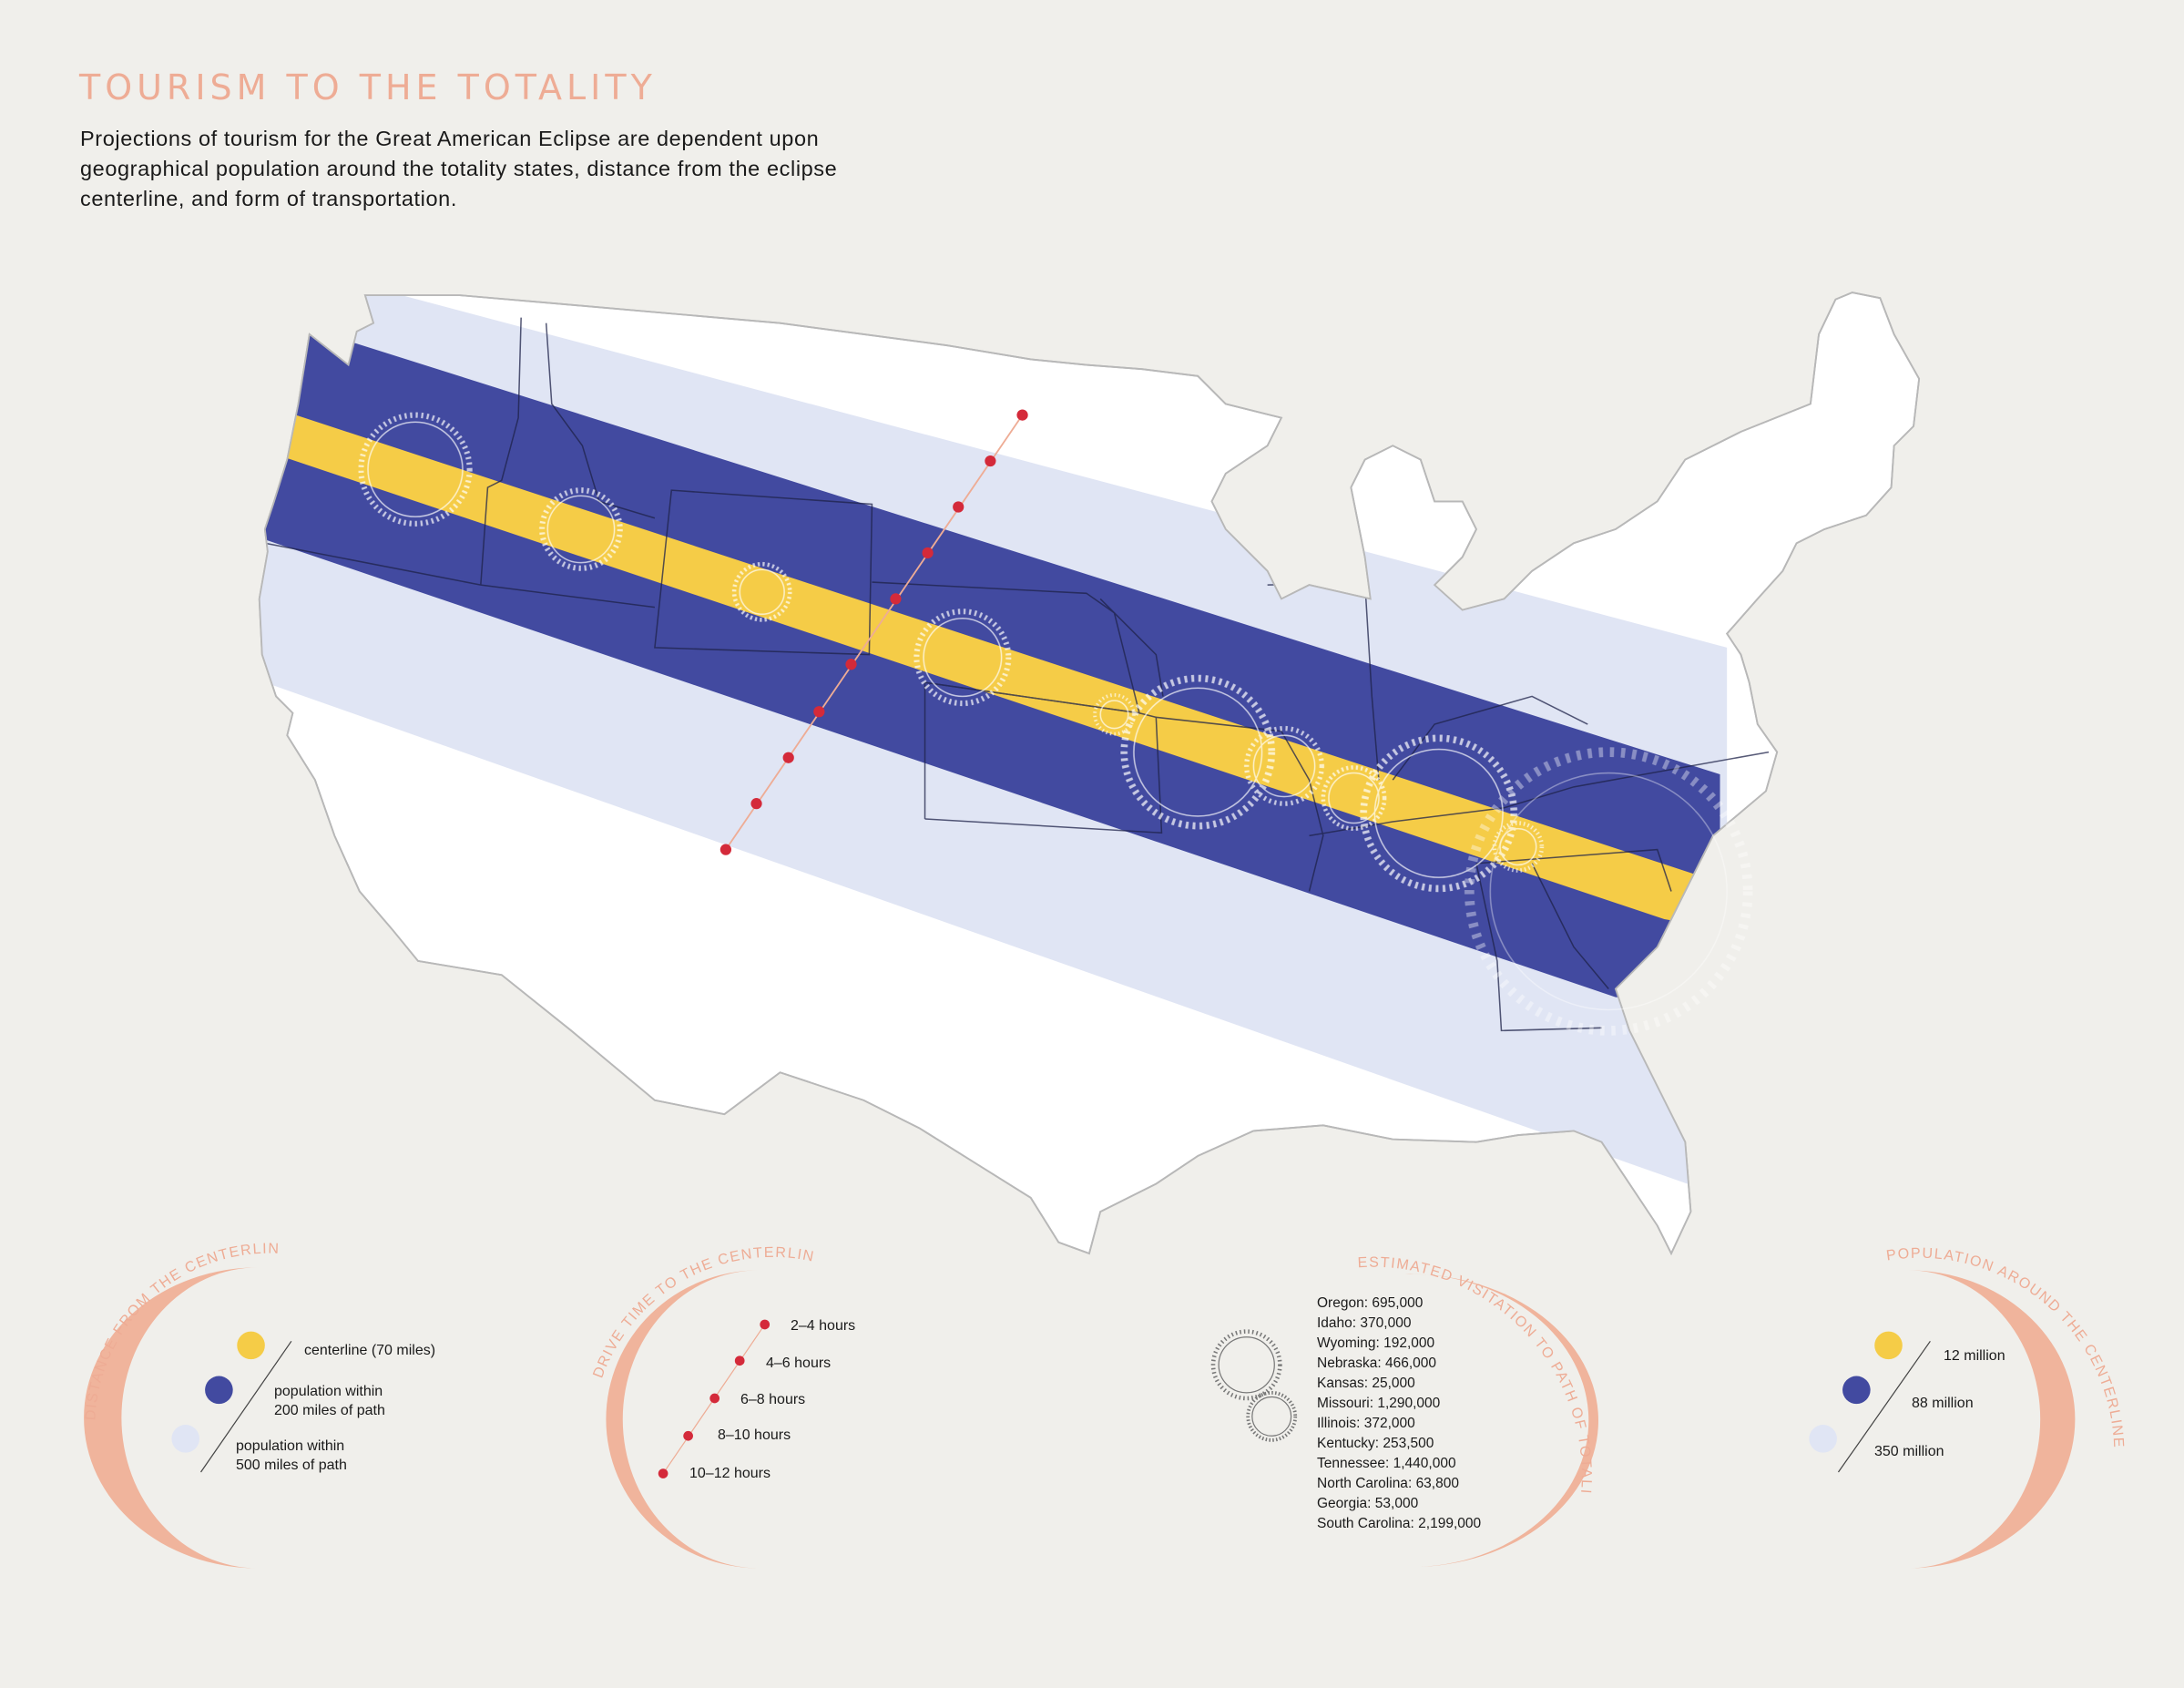 This screenshot has height=1688, width=2184. I want to click on page-title: TOURISM TO THE TOTALITY, so click(368, 87).